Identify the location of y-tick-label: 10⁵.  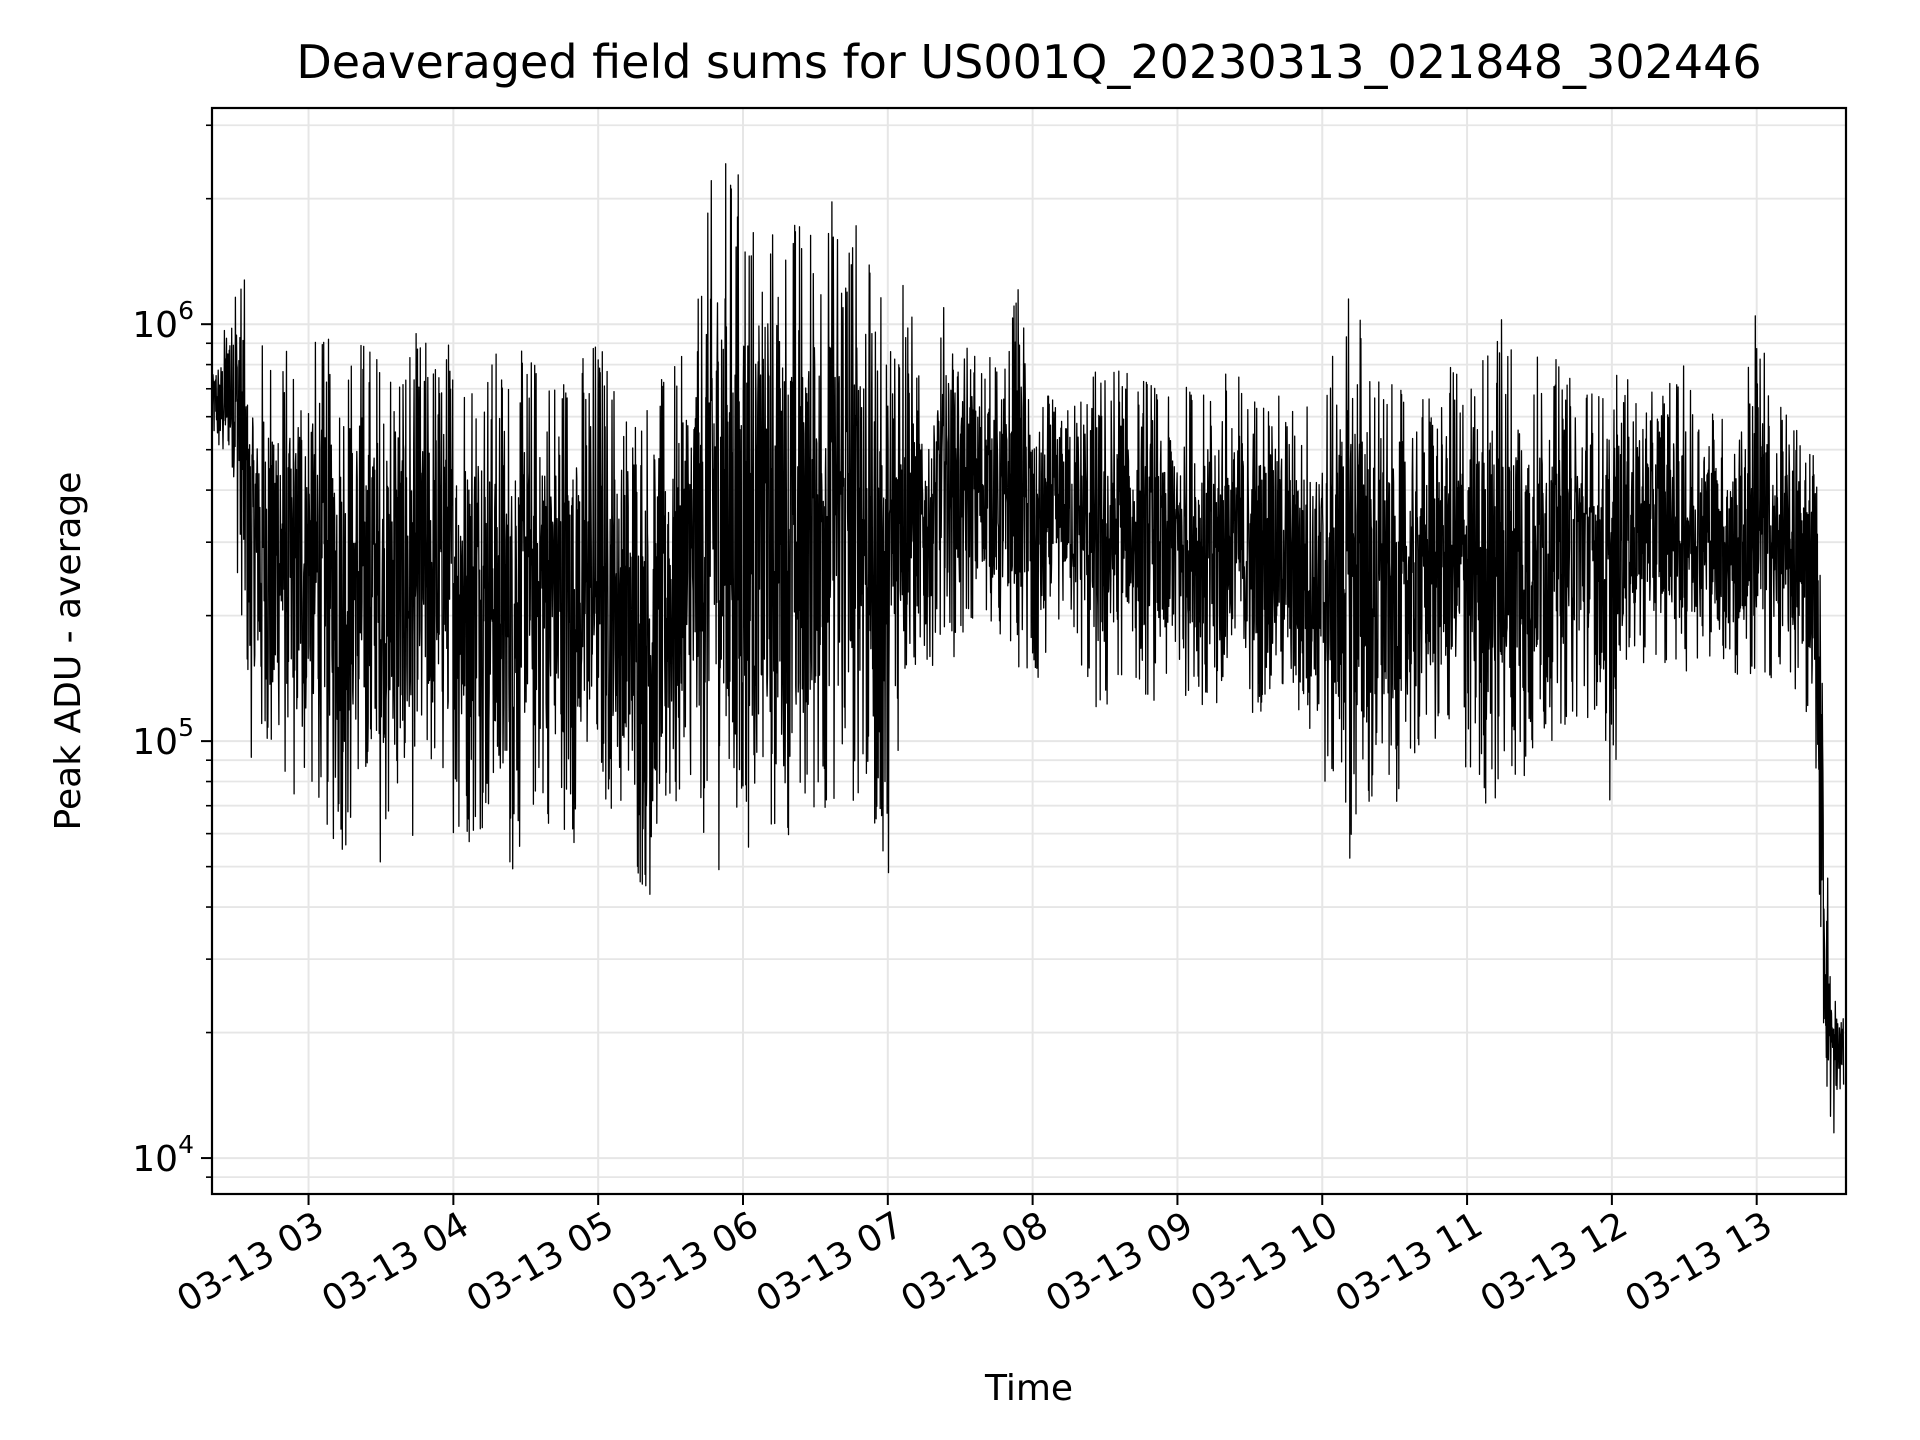
(163, 738).